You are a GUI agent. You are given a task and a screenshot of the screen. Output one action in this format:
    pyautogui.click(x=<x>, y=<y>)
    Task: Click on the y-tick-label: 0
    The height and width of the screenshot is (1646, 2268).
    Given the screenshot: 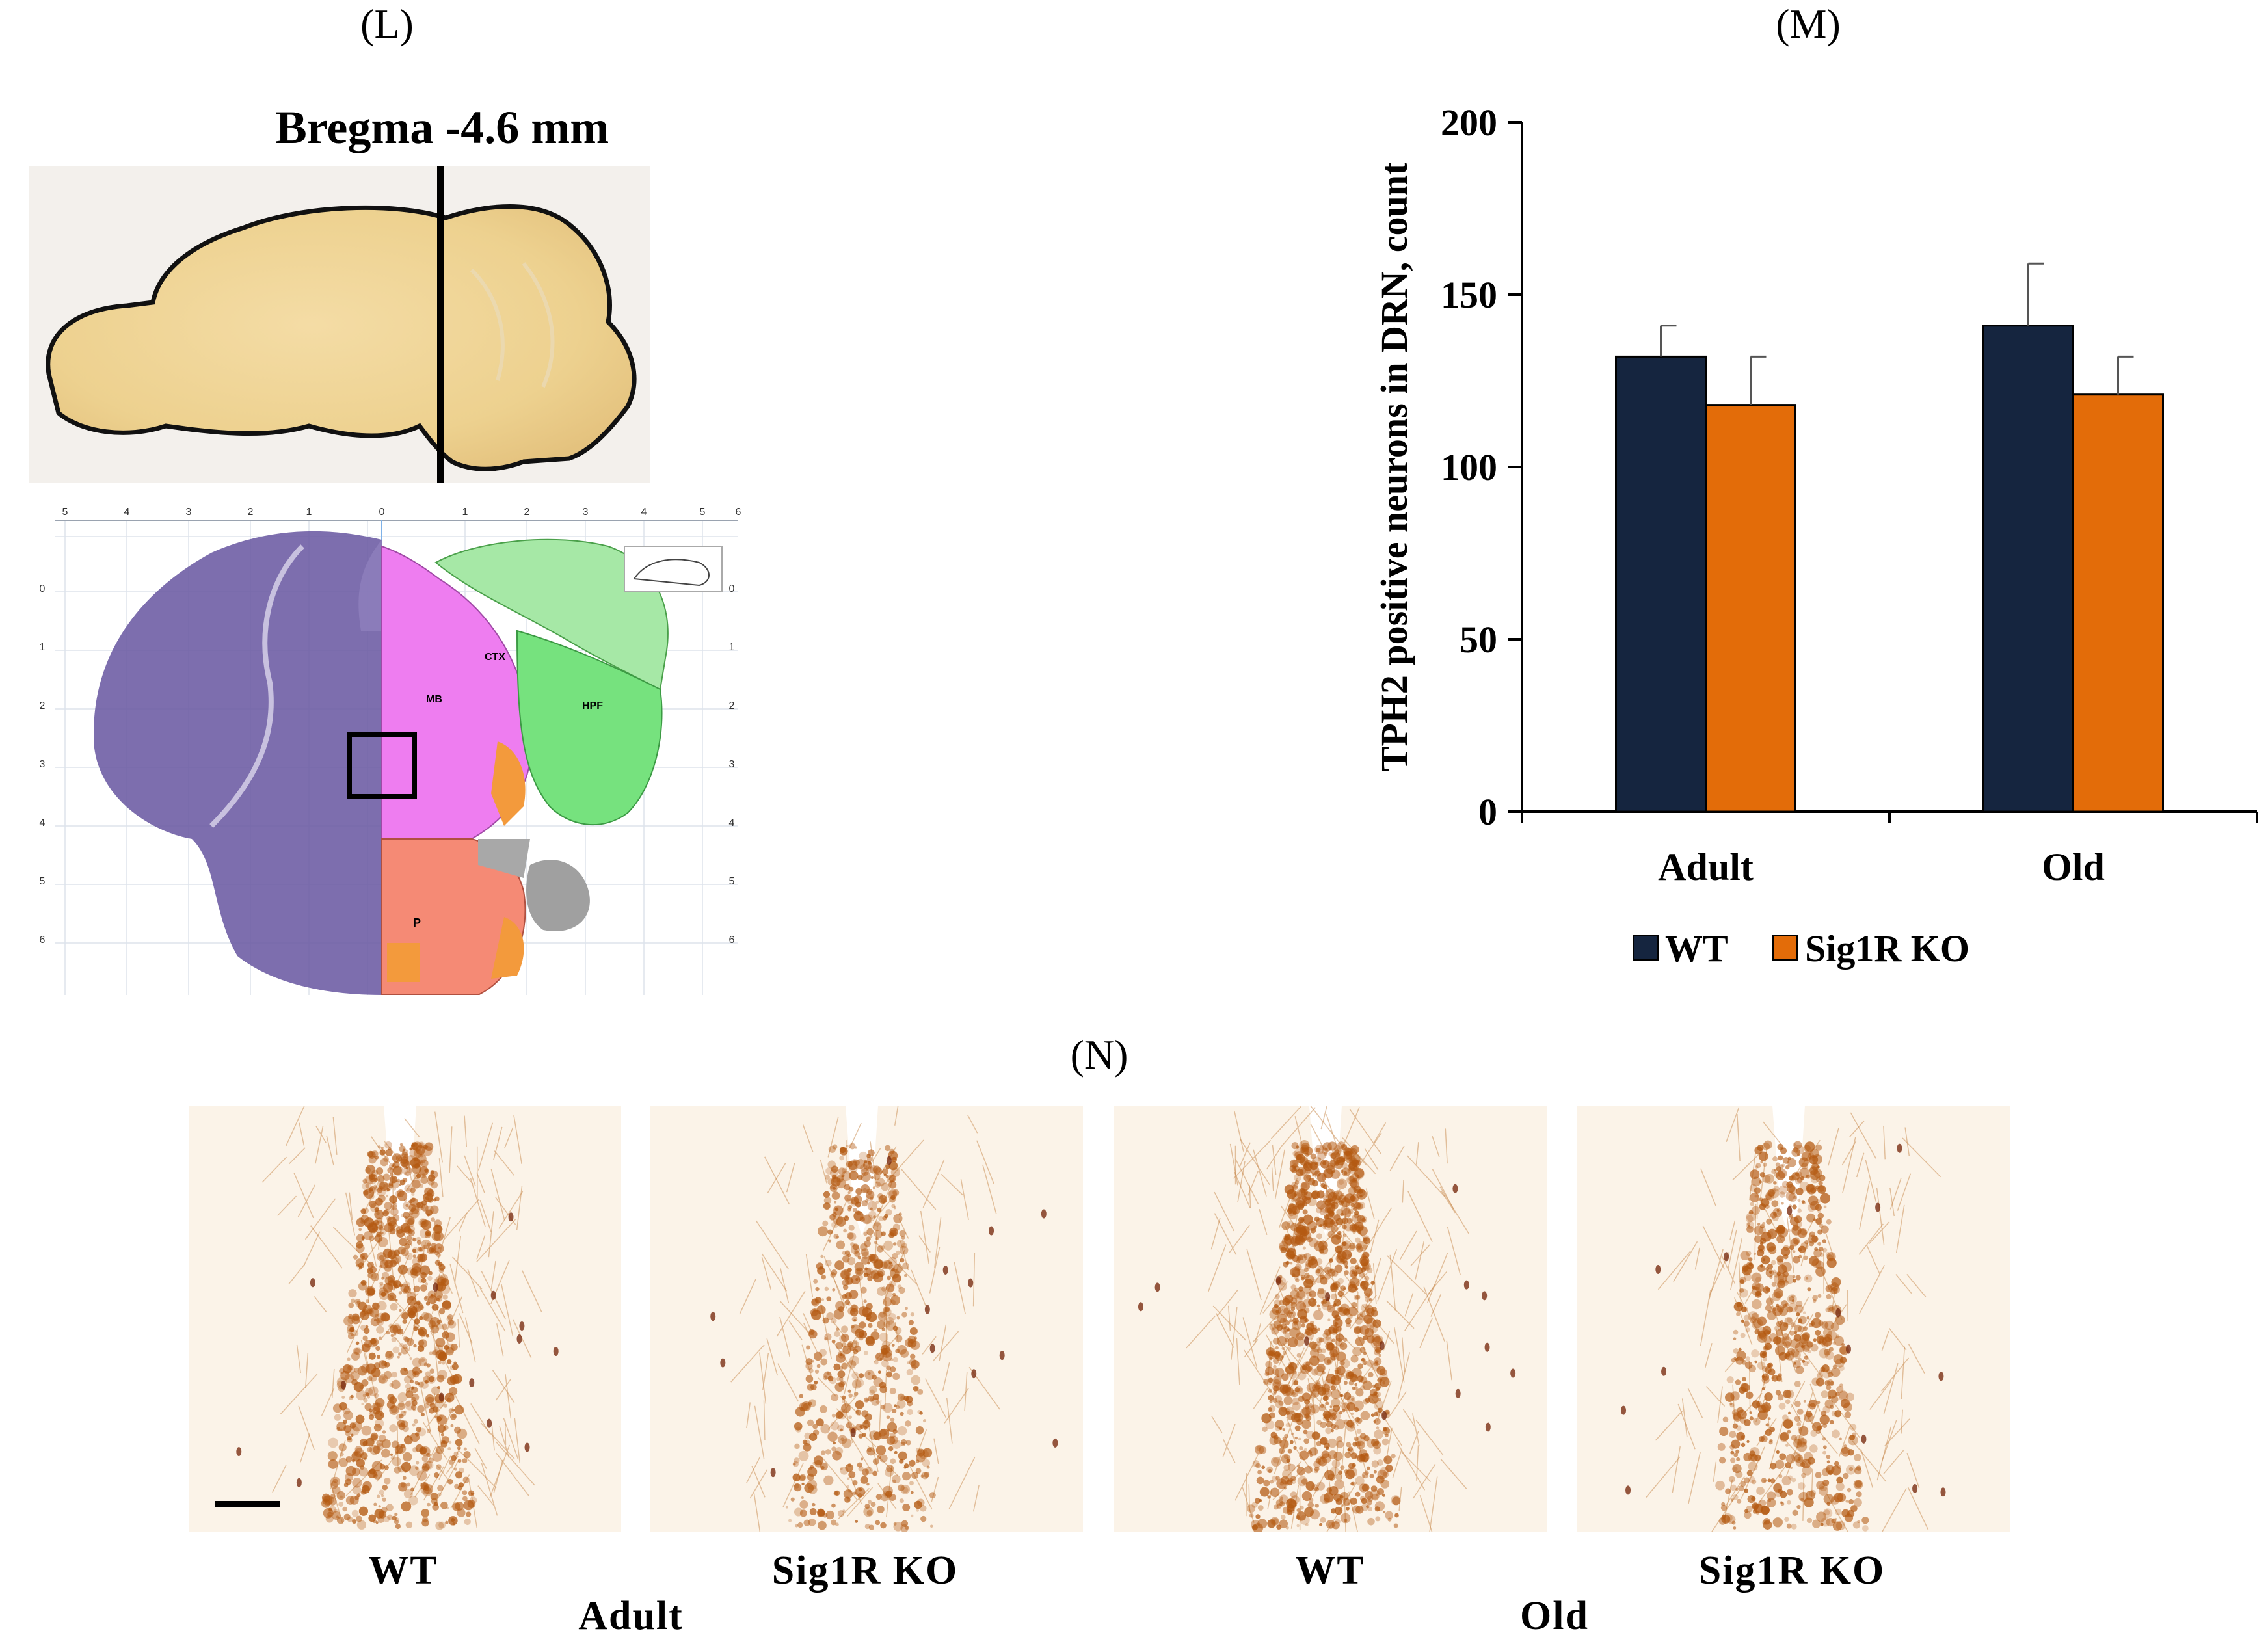 What is the action you would take?
    pyautogui.click(x=1487, y=812)
    